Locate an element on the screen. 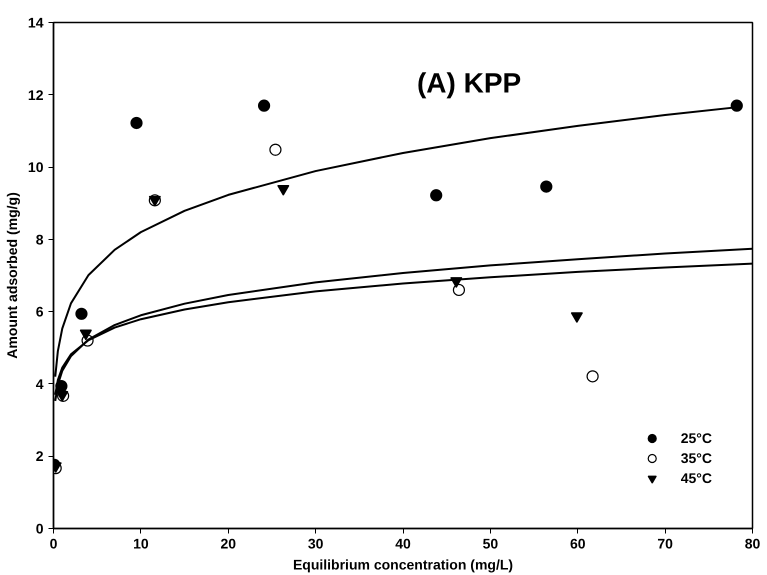 The image size is (767, 575). x-tick-label: 20 is located at coordinates (228, 544).